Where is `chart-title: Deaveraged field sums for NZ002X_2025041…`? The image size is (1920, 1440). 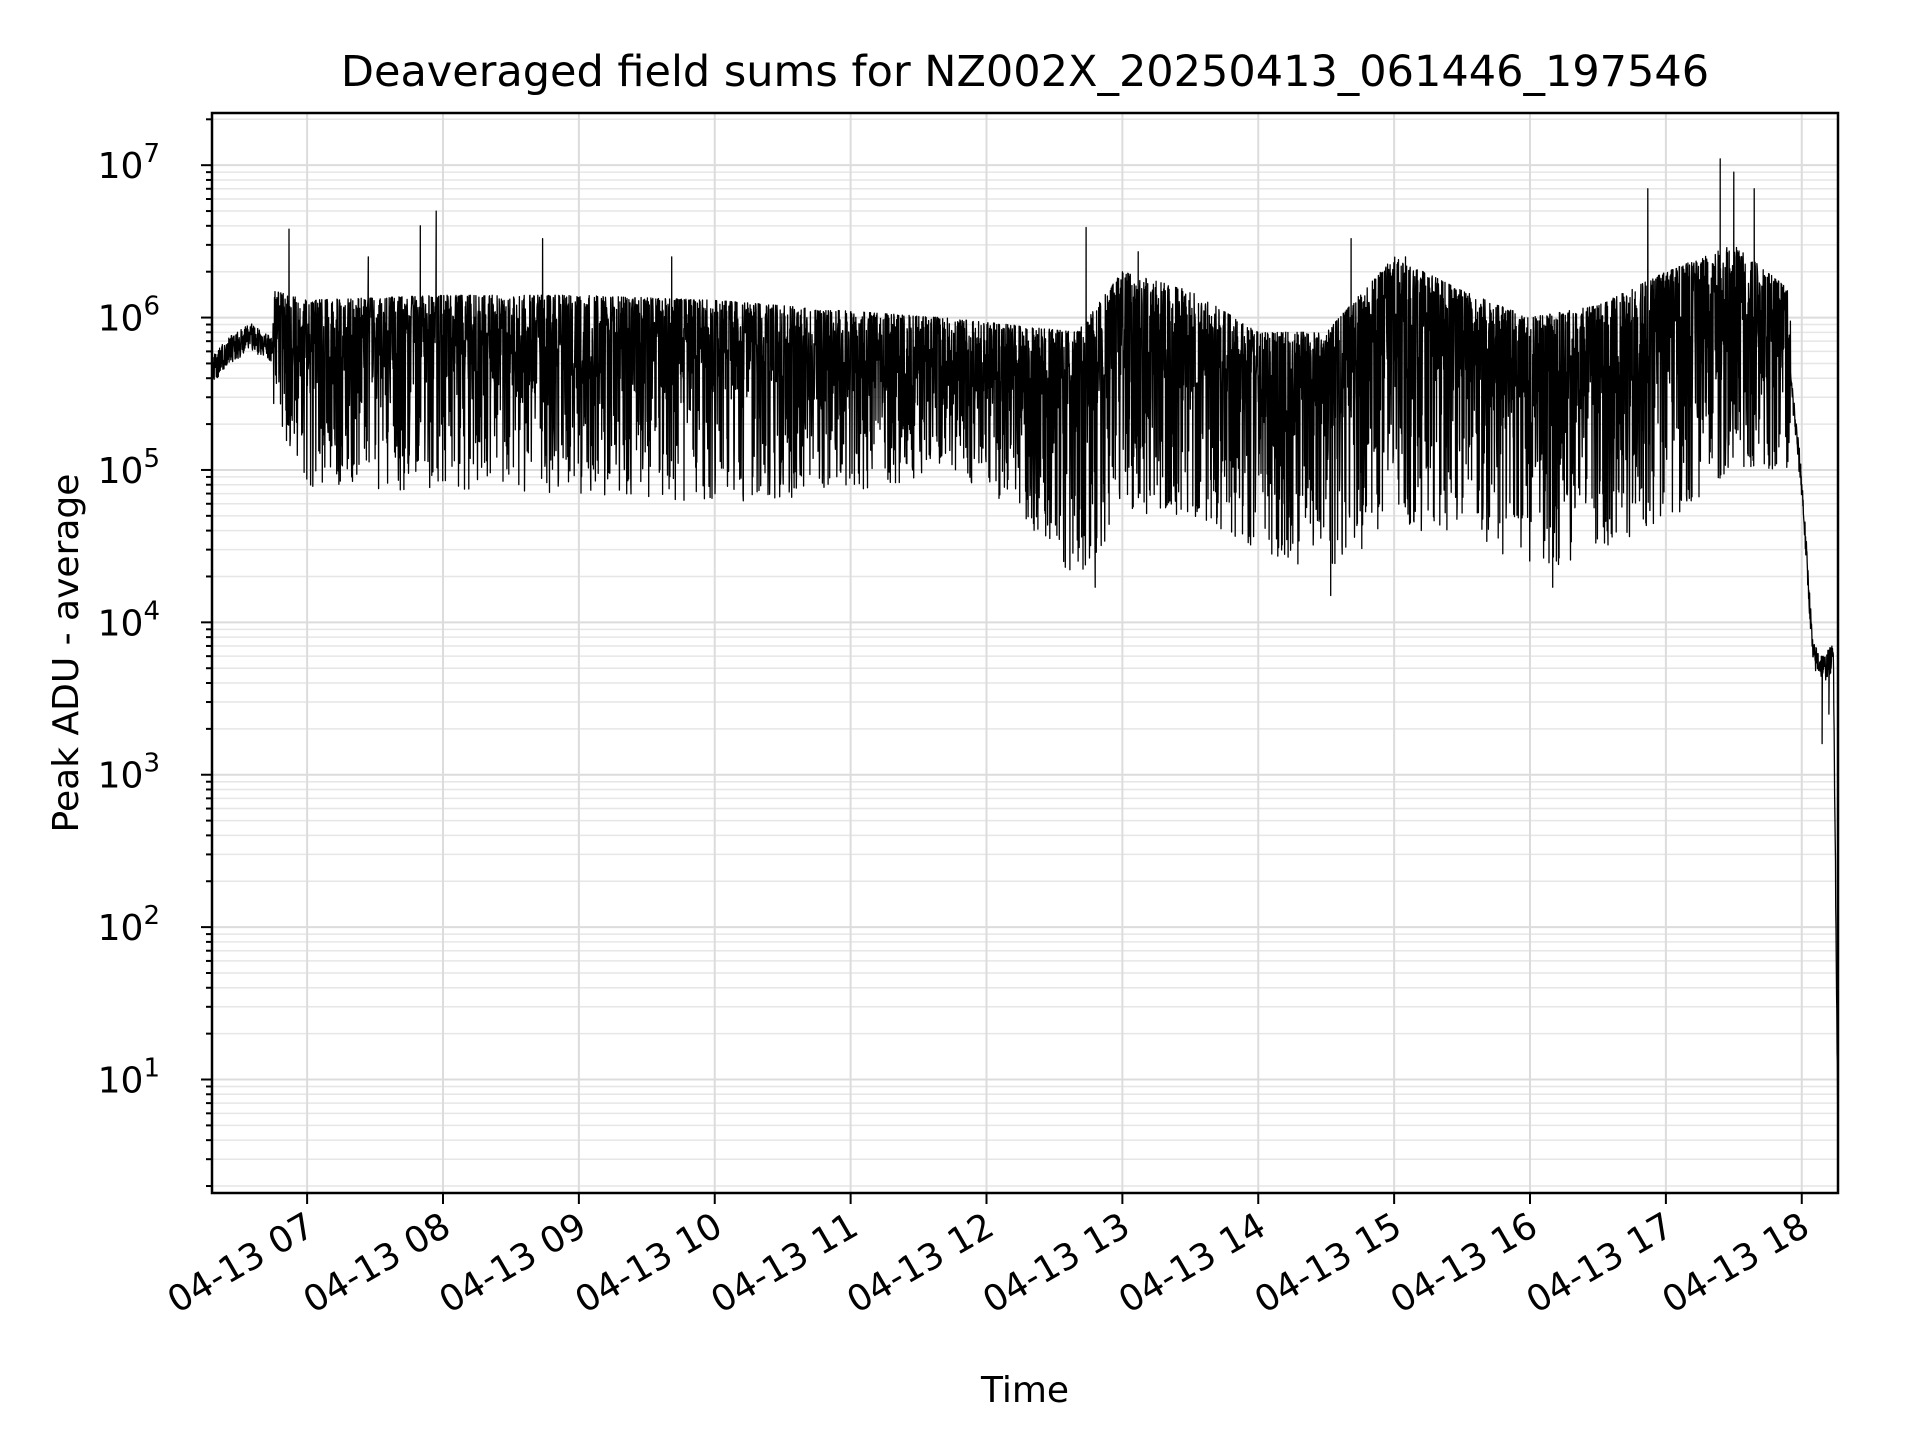
chart-title: Deaveraged field sums for NZ002X_2025041… is located at coordinates (1025, 72).